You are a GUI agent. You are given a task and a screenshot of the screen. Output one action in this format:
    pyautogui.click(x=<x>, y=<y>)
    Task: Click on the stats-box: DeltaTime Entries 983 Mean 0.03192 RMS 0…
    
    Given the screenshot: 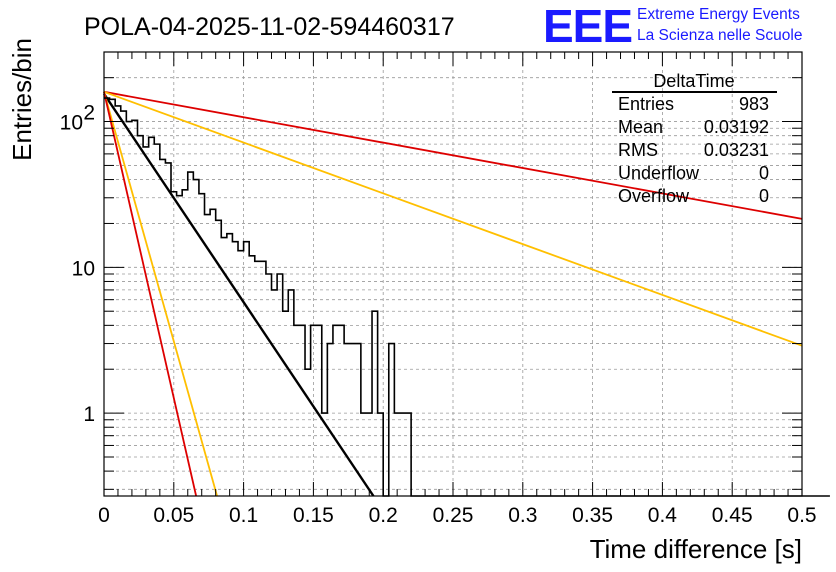 What is the action you would take?
    pyautogui.click(x=694, y=138)
    